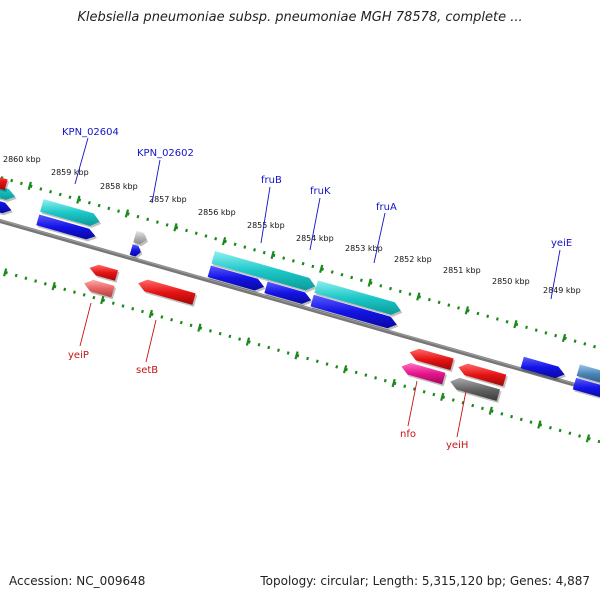 Image resolution: width=600 pixels, height=600 pixels. I want to click on gene-label: yeiH, so click(457, 445).